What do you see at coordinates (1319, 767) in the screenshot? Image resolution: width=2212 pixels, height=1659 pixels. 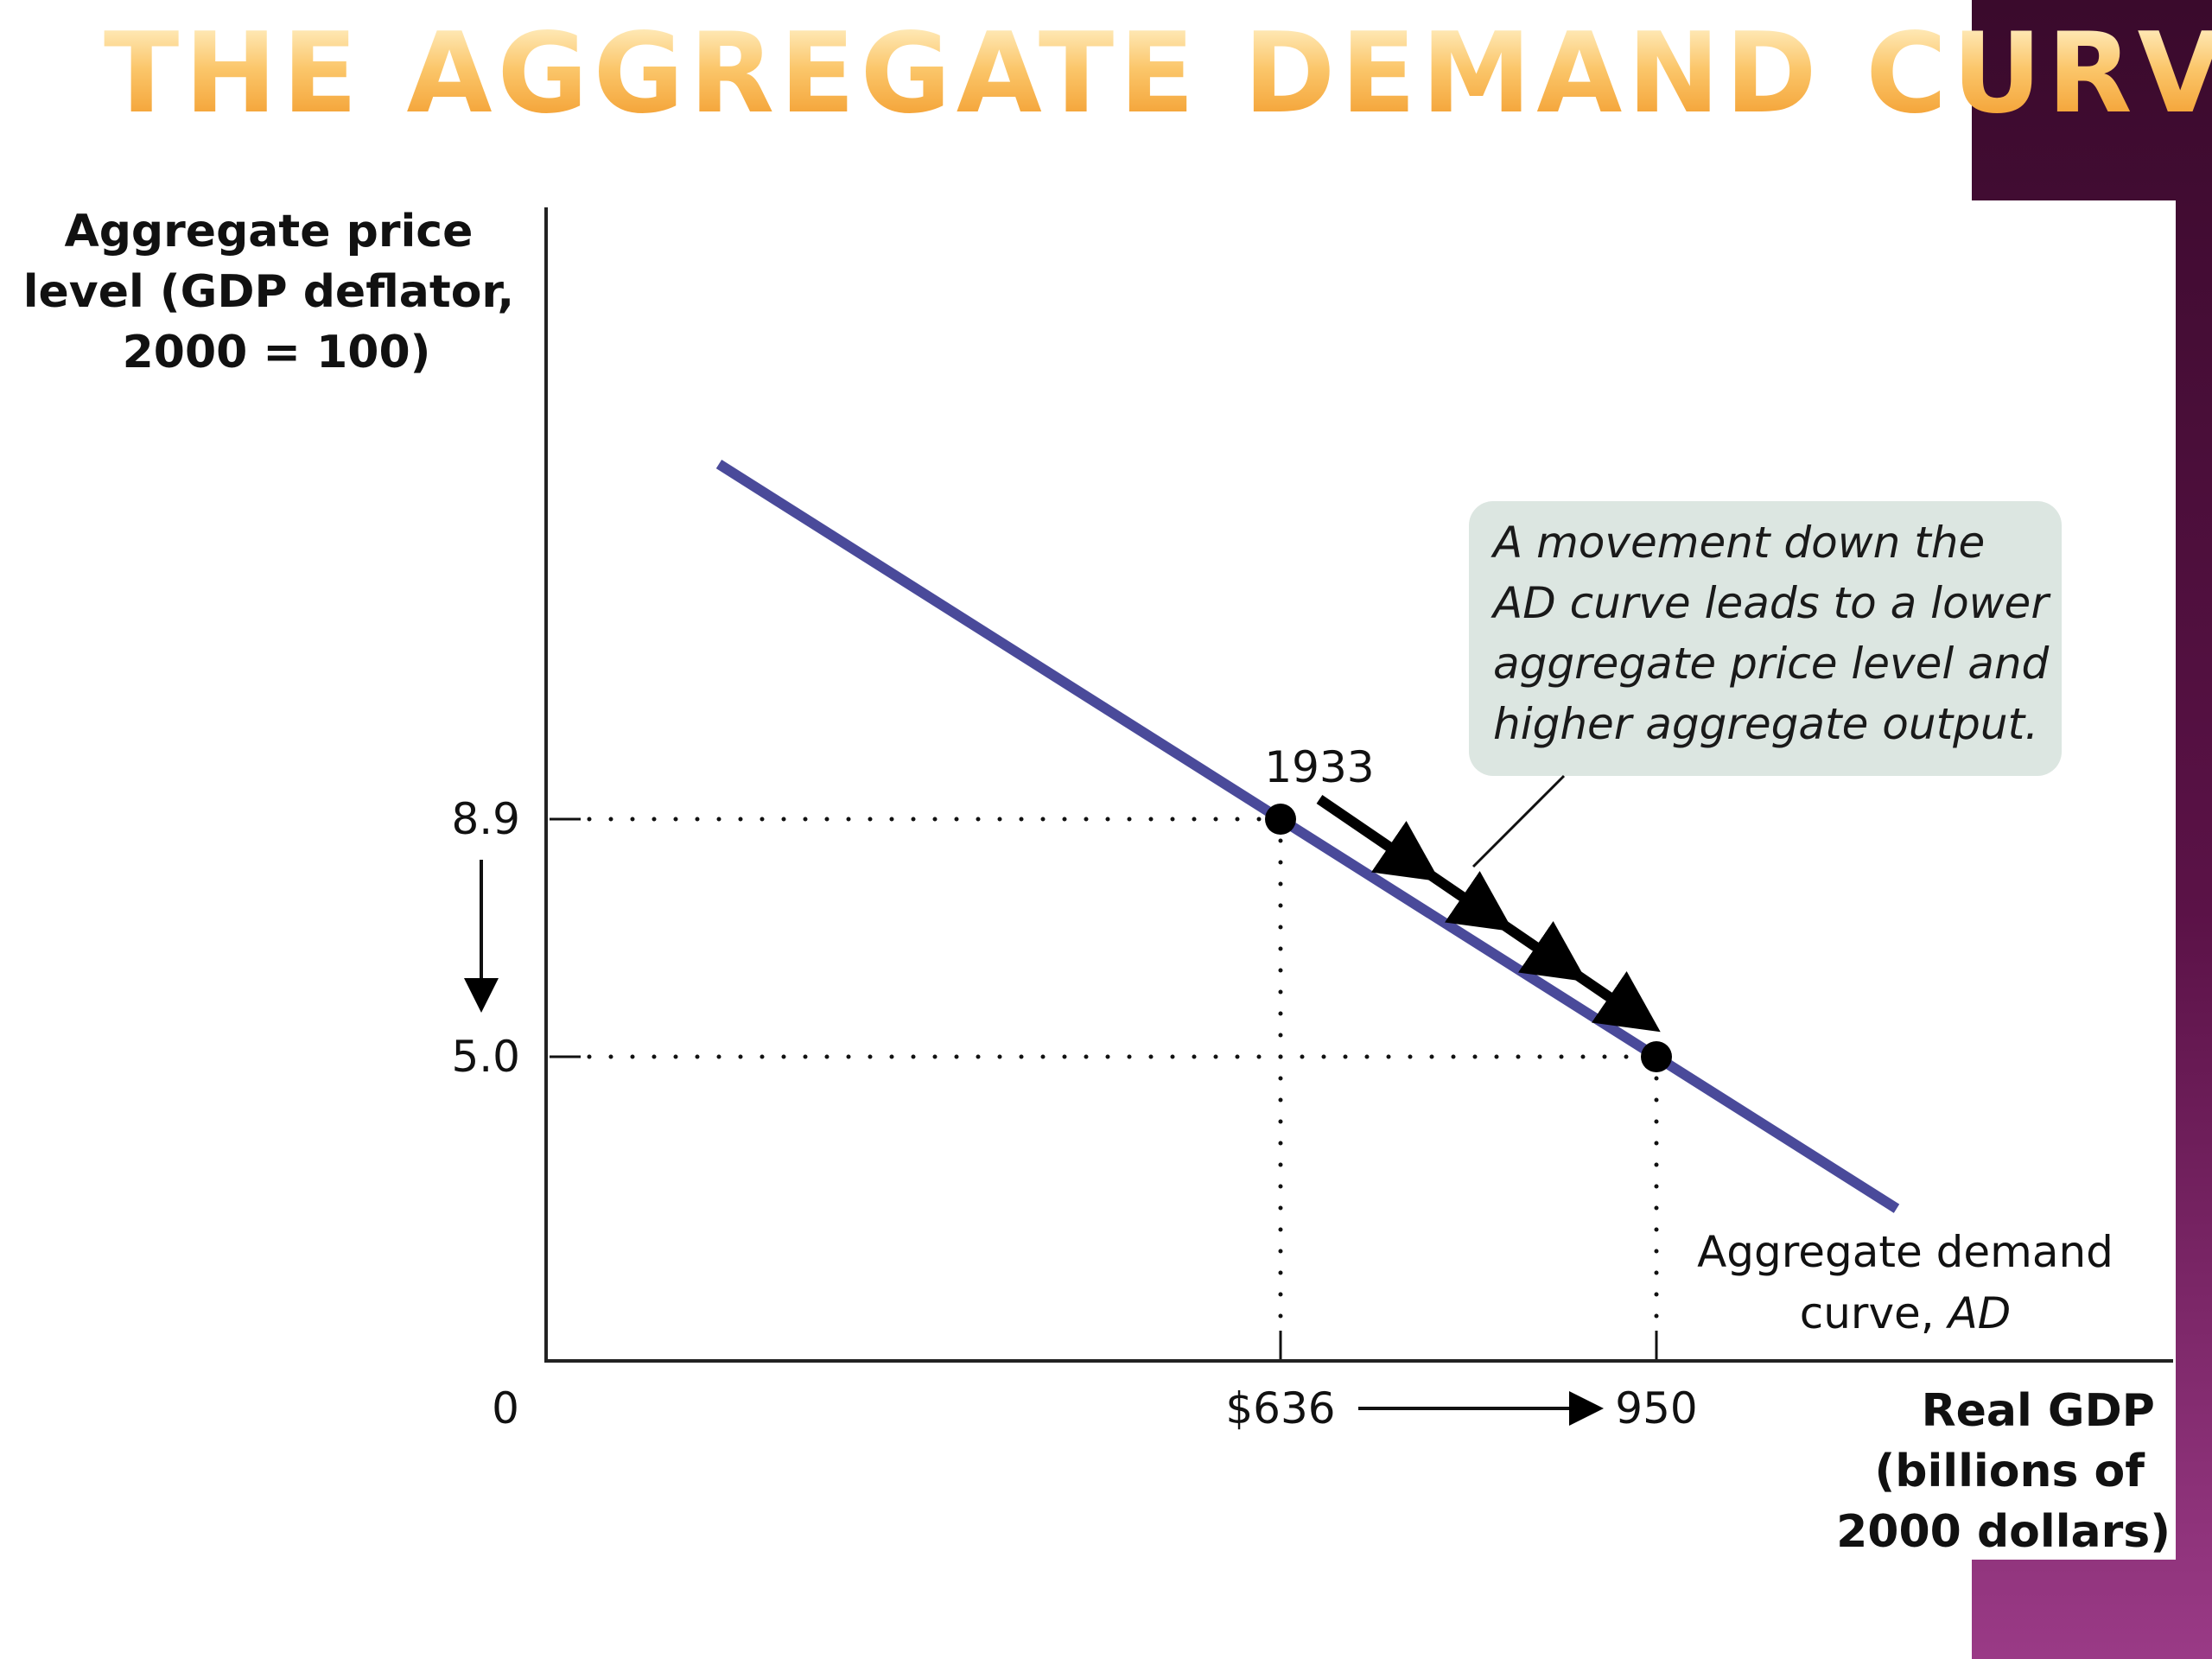 I see `point-label-1933: 1933` at bounding box center [1319, 767].